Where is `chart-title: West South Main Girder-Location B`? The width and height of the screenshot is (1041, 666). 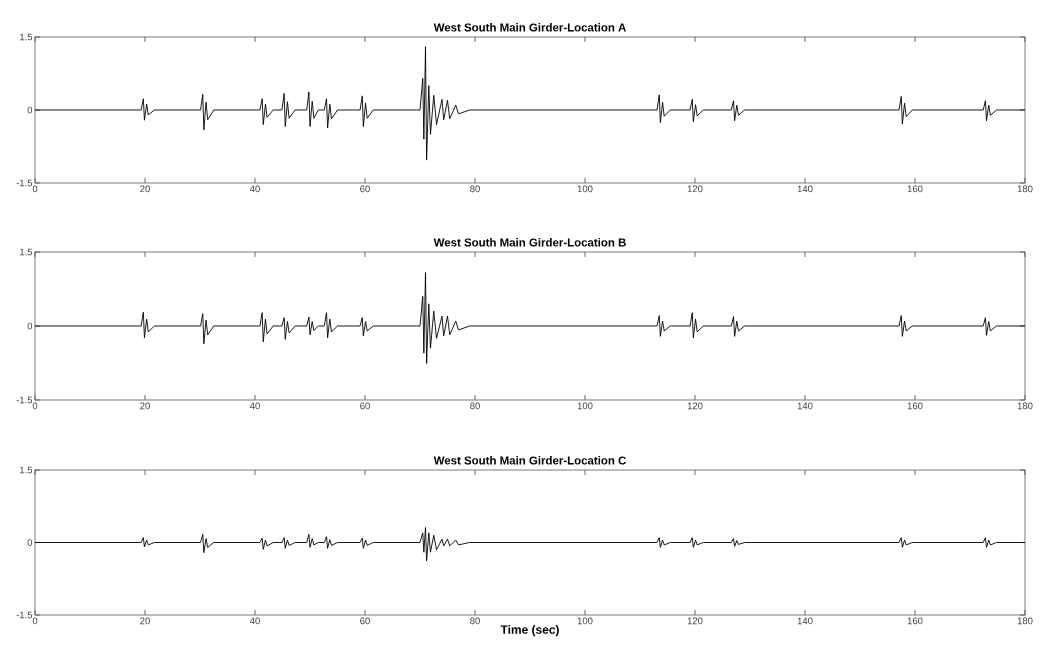
chart-title: West South Main Girder-Location B is located at coordinates (529, 242).